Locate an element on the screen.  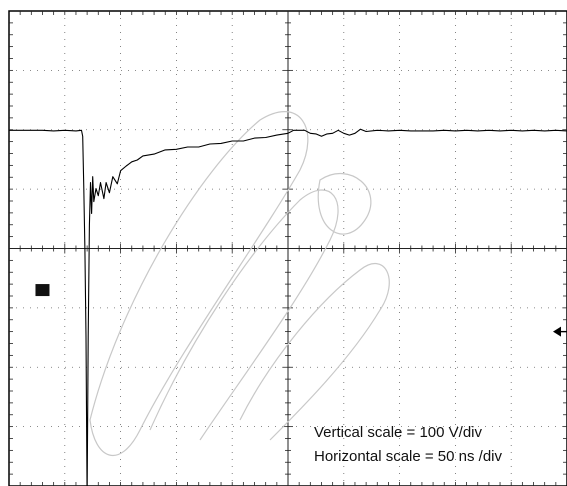
horizontal-scale-label: Horizontal scale = 50 ns /div is located at coordinates (408, 456).